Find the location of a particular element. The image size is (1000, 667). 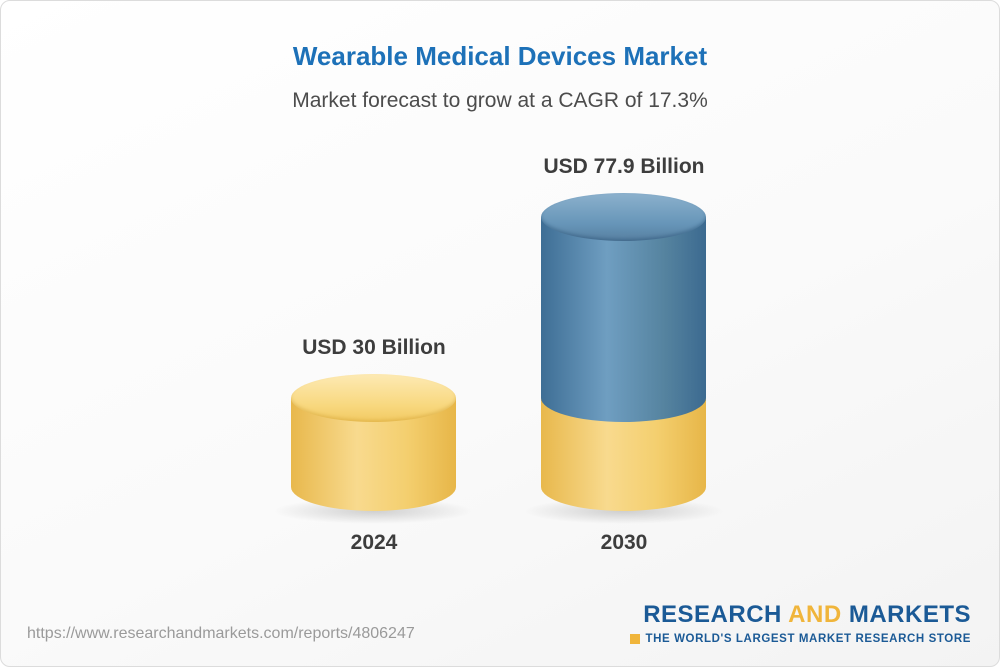

value-label-2030: USD 77.9 Billion is located at coordinates (624, 166).